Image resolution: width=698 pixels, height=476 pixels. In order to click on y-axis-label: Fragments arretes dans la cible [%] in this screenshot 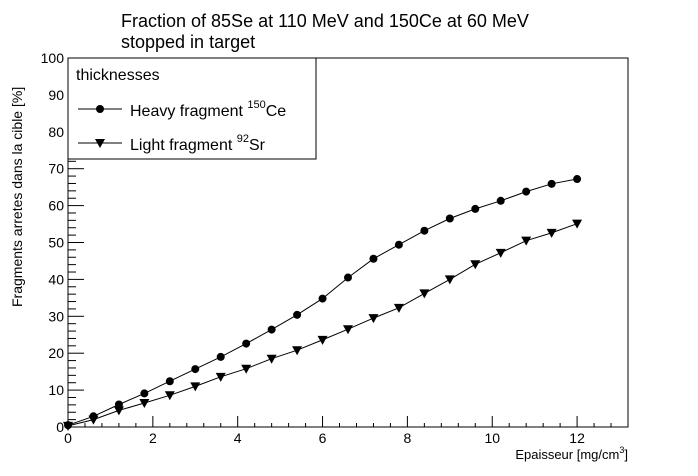, I will do `click(17, 197)`.